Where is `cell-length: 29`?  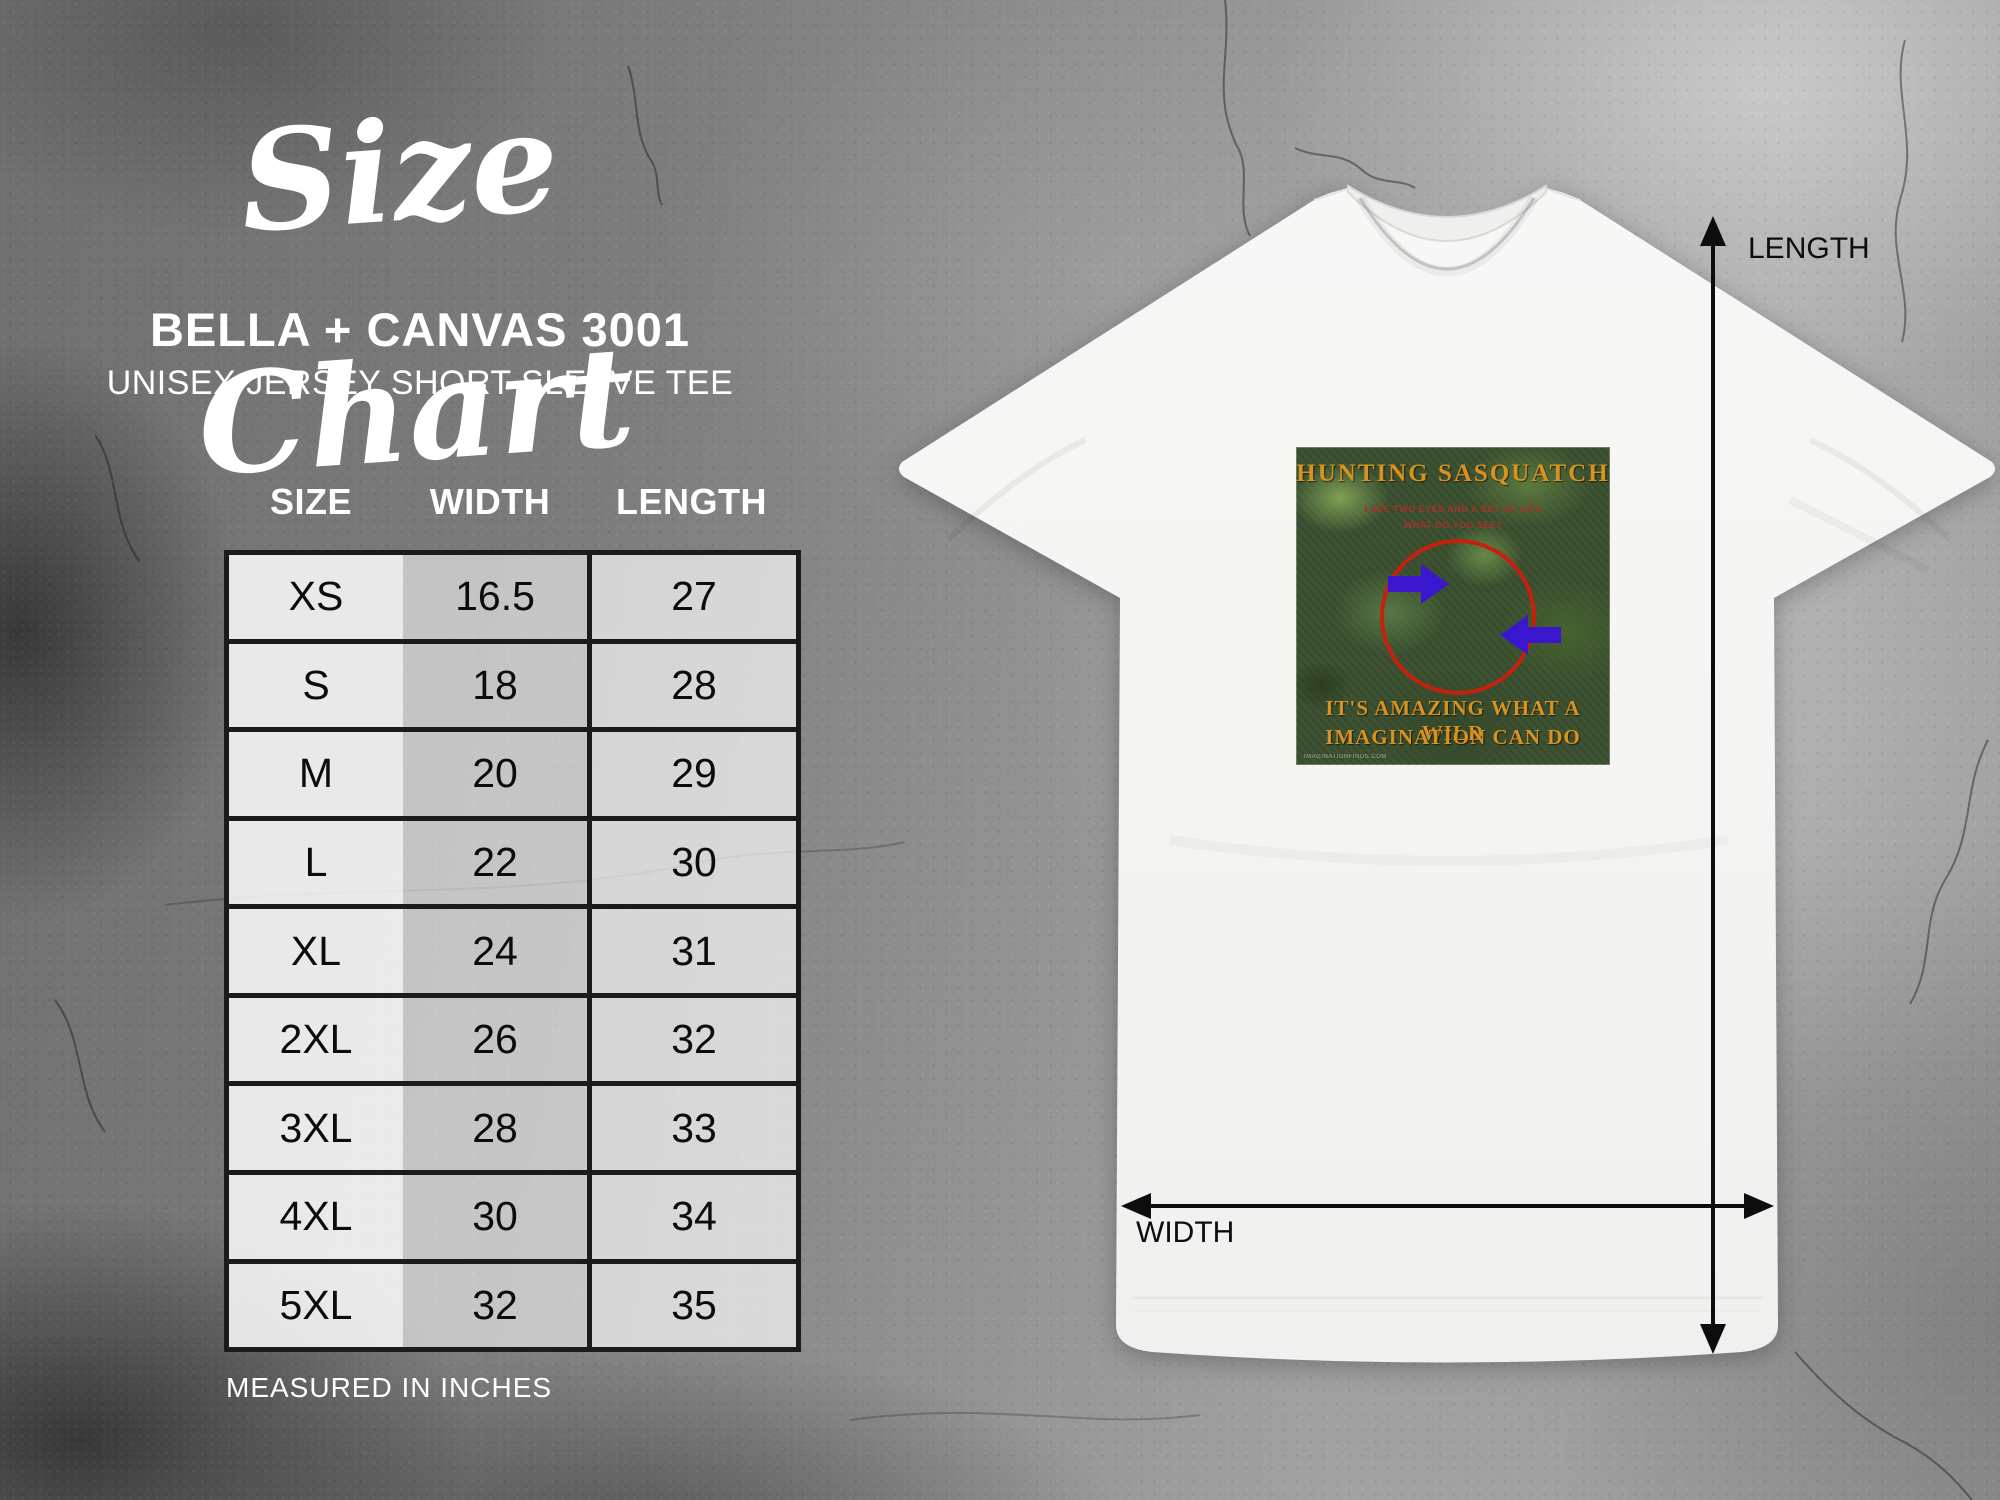
cell-length: 29 is located at coordinates (691, 774).